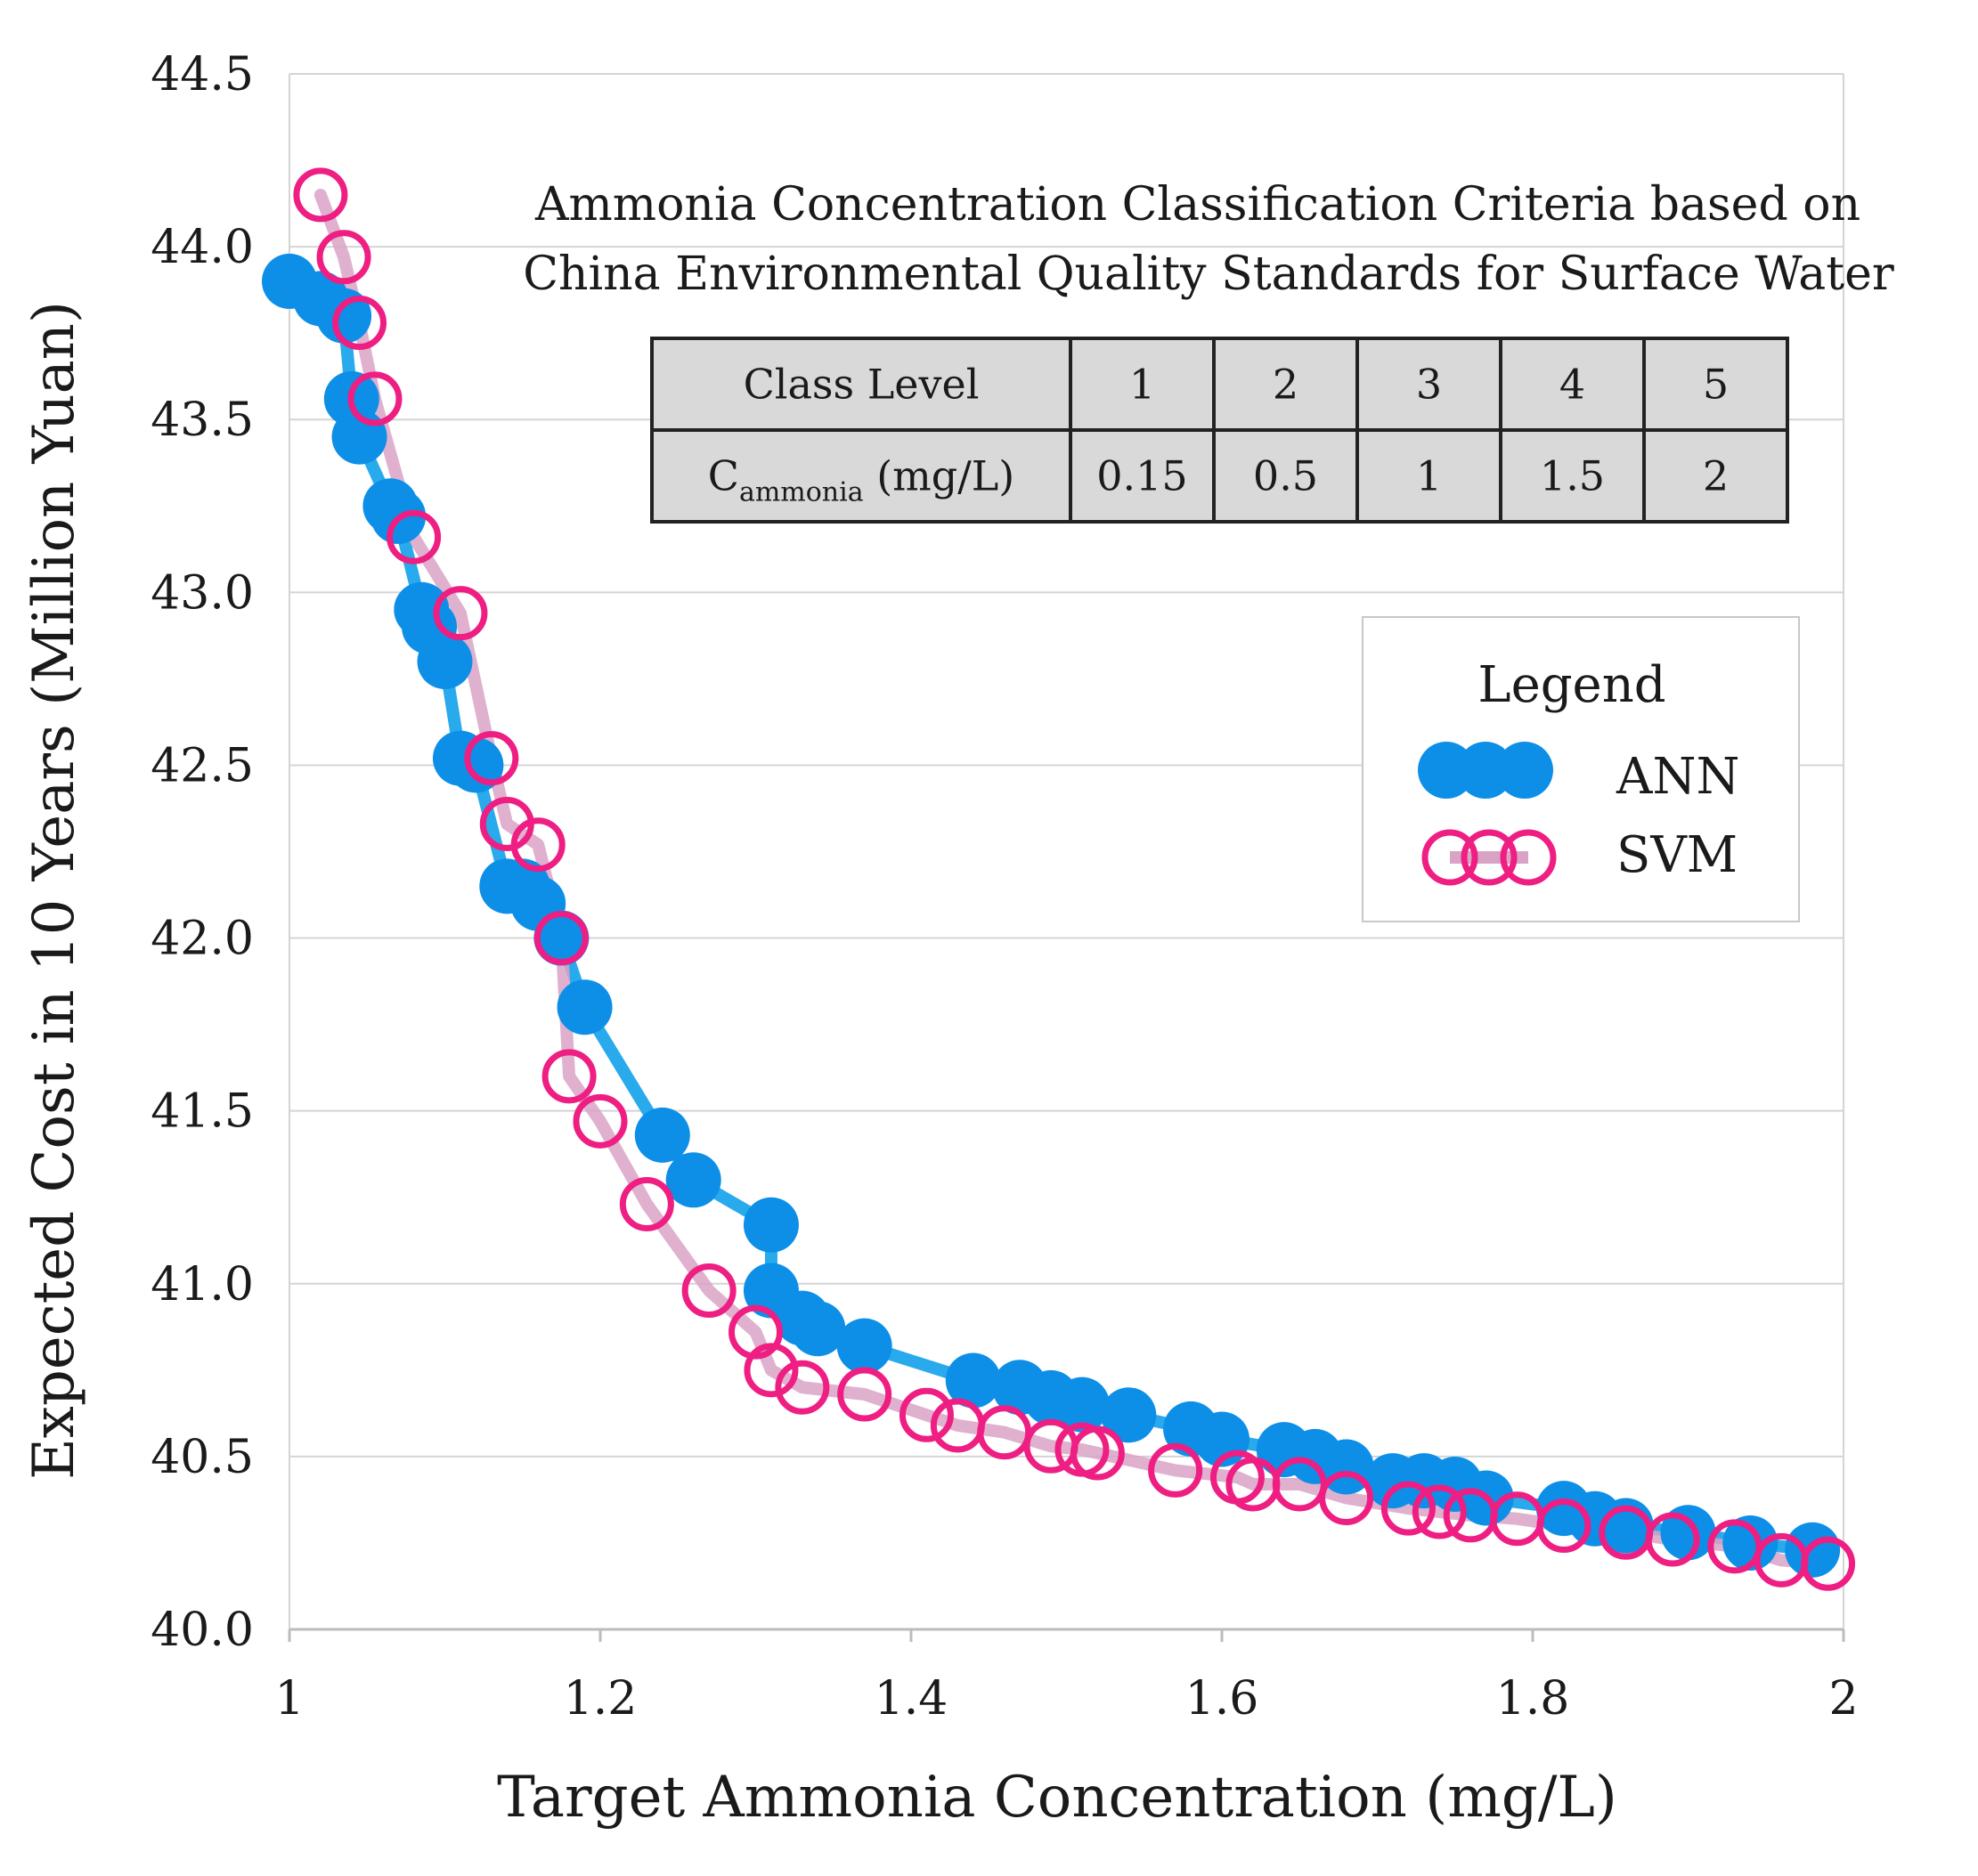 The image size is (1978, 1876). I want to click on table-value-row, so click(1219, 476).